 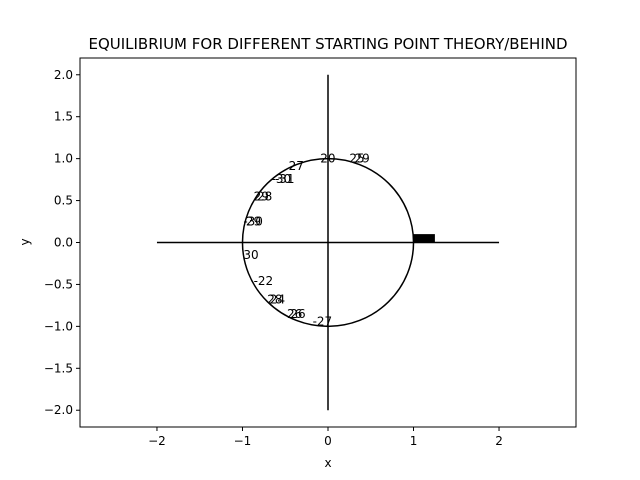 What do you see at coordinates (277, 300) in the screenshot?
I see `point-annotation: 24` at bounding box center [277, 300].